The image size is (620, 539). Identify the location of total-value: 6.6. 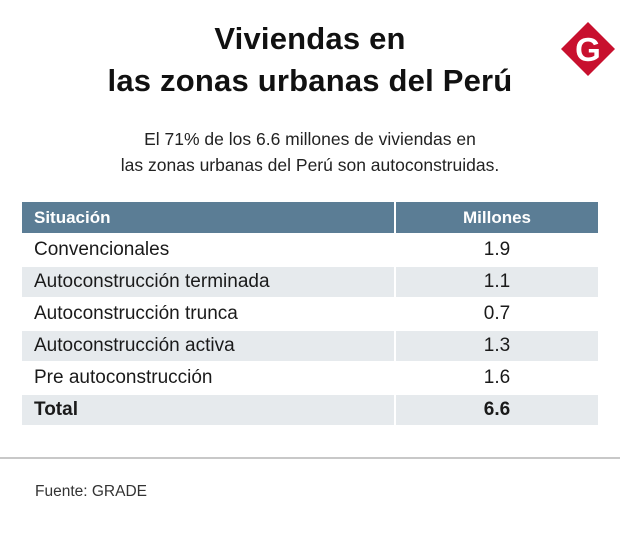
(497, 410).